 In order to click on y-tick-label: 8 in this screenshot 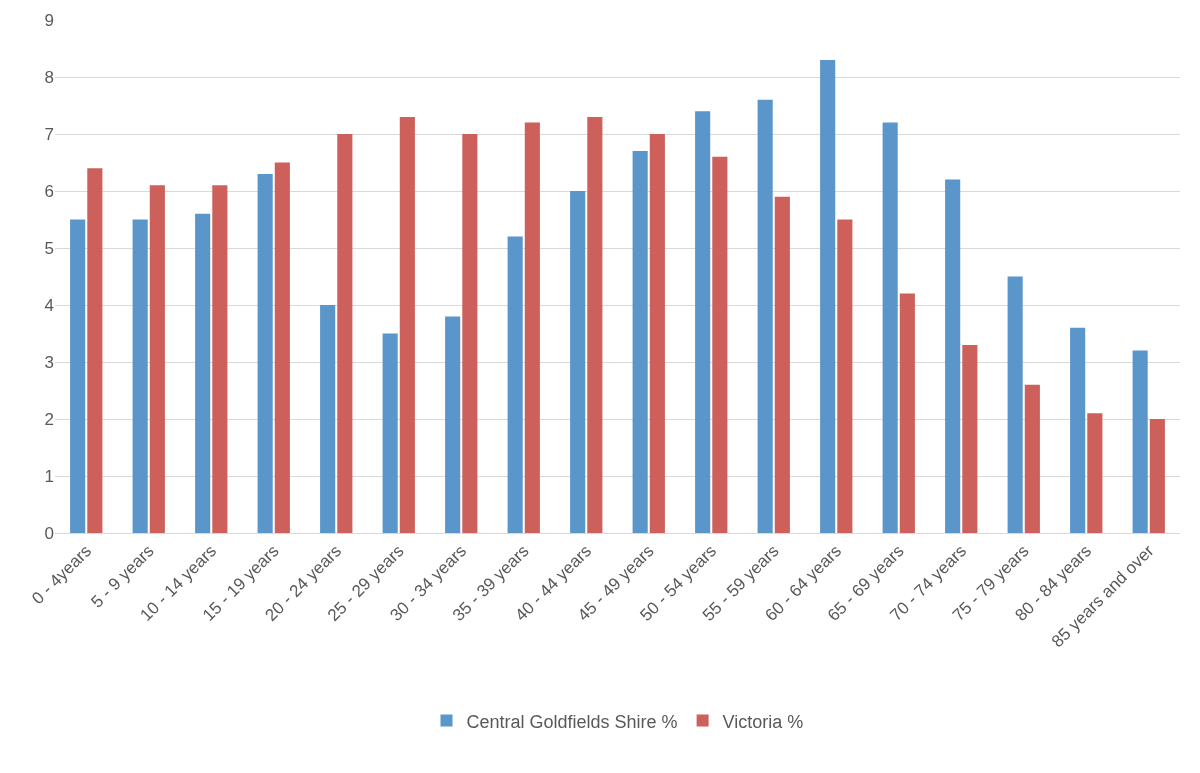, I will do `click(49, 77)`.